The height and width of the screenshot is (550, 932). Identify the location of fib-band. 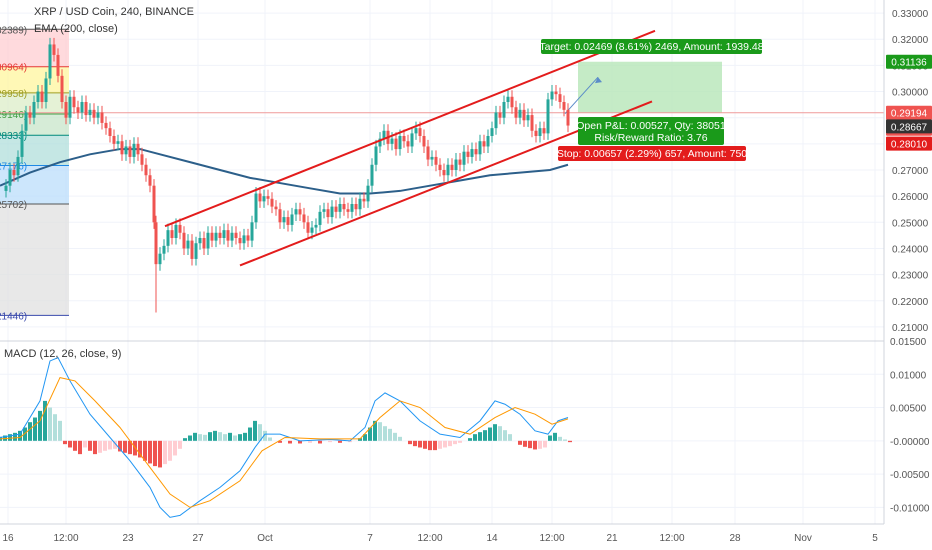
(34, 150).